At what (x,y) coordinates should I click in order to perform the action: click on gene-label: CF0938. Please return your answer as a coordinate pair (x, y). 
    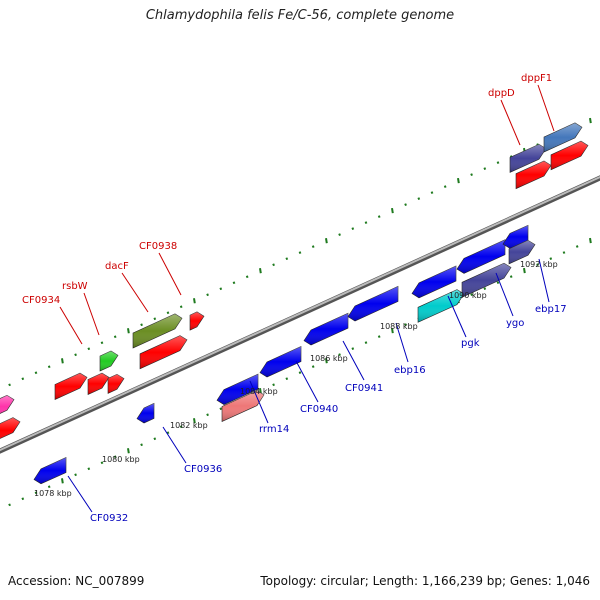
    Looking at the image, I should click on (158, 246).